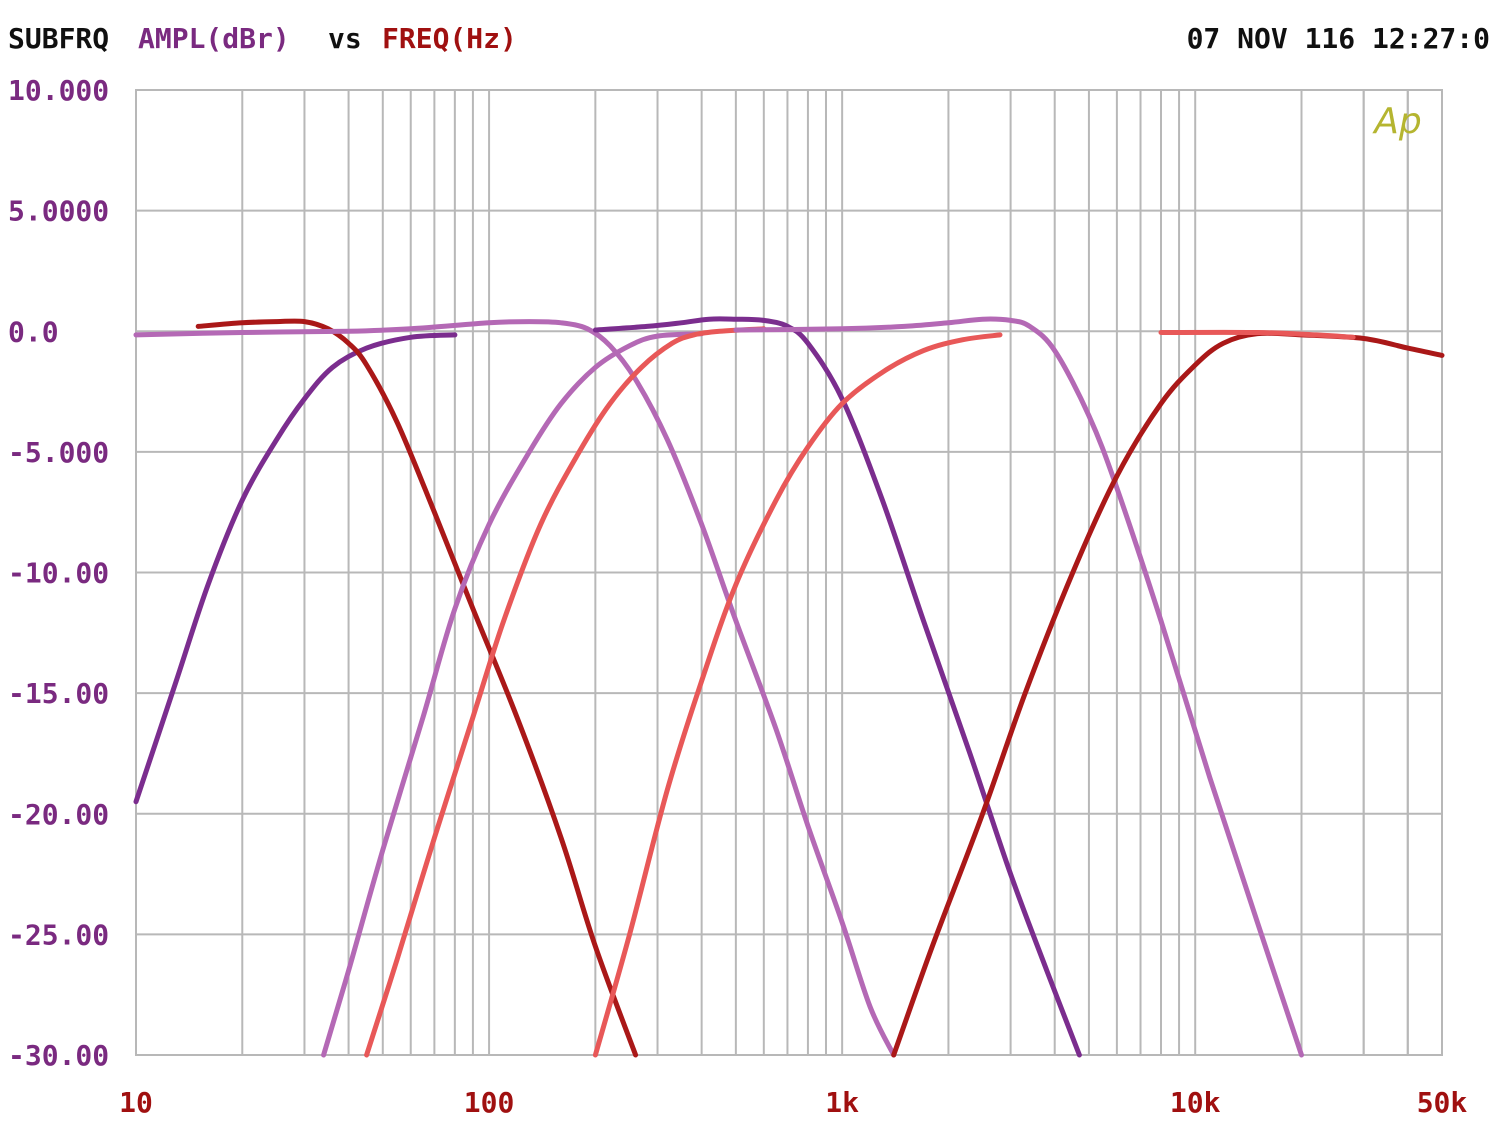 The height and width of the screenshot is (1125, 1500). I want to click on header-prefix: SUBFRQ, so click(58, 38).